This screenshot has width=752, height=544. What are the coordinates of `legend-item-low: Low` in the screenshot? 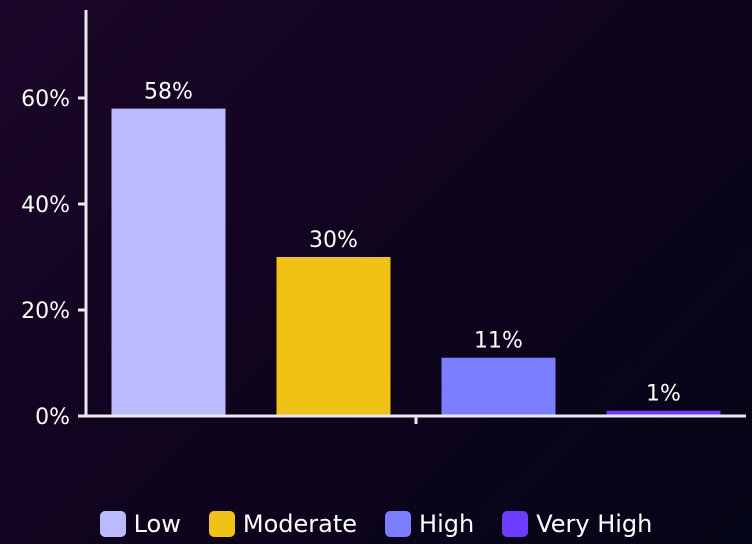 It's located at (140, 524).